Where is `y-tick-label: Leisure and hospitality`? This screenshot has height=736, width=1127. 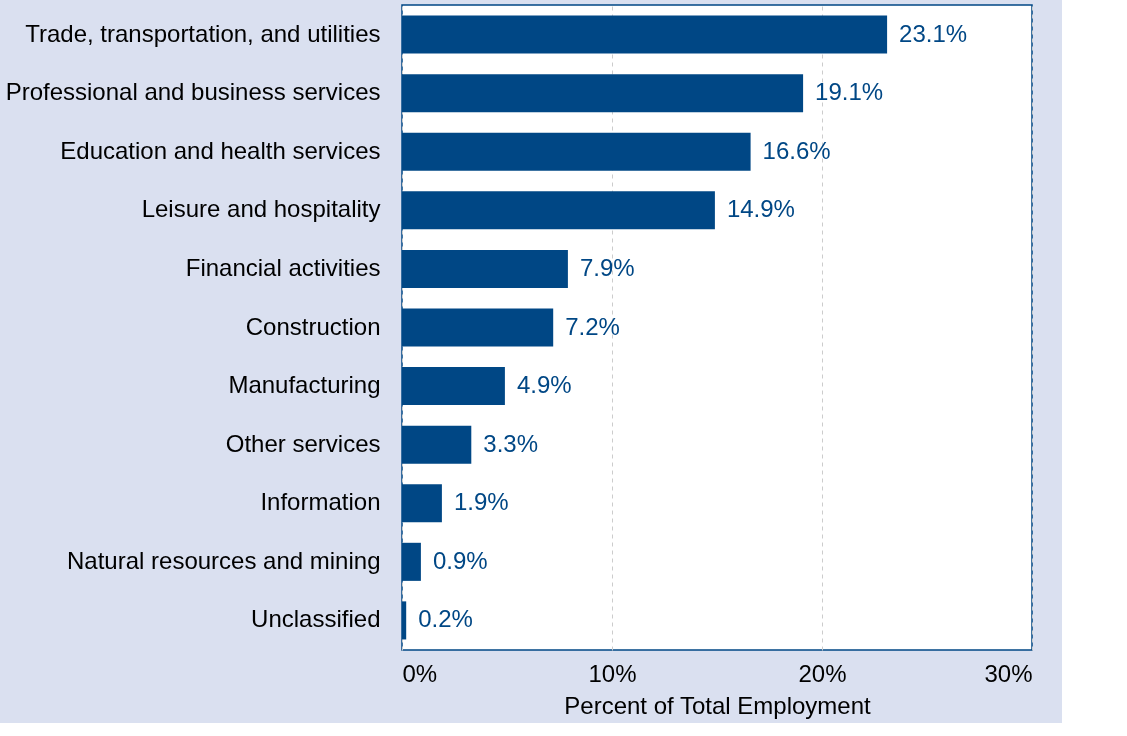 y-tick-label: Leisure and hospitality is located at coordinates (261, 209).